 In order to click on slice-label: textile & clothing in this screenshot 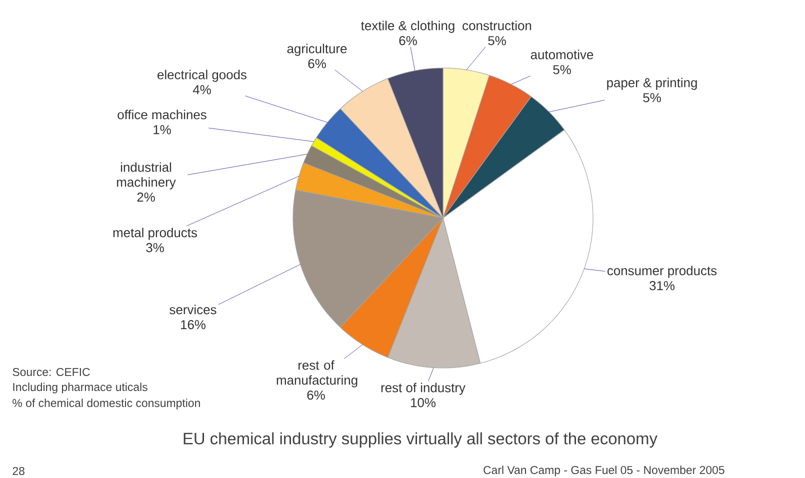, I will do `click(407, 26)`.